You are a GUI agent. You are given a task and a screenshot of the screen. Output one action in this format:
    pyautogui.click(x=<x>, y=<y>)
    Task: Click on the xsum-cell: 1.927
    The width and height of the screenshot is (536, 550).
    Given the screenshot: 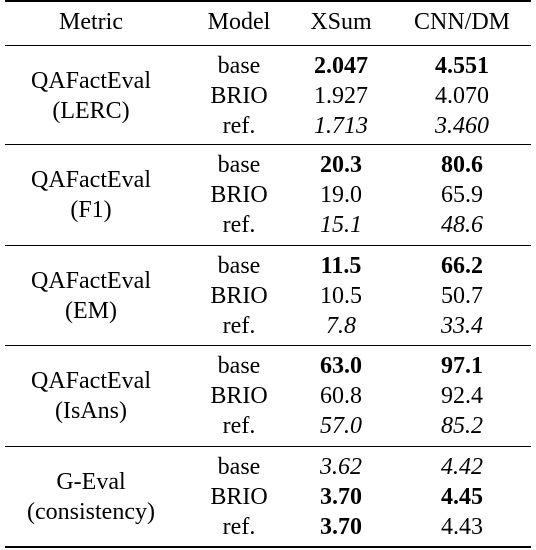 What is the action you would take?
    pyautogui.click(x=341, y=96)
    